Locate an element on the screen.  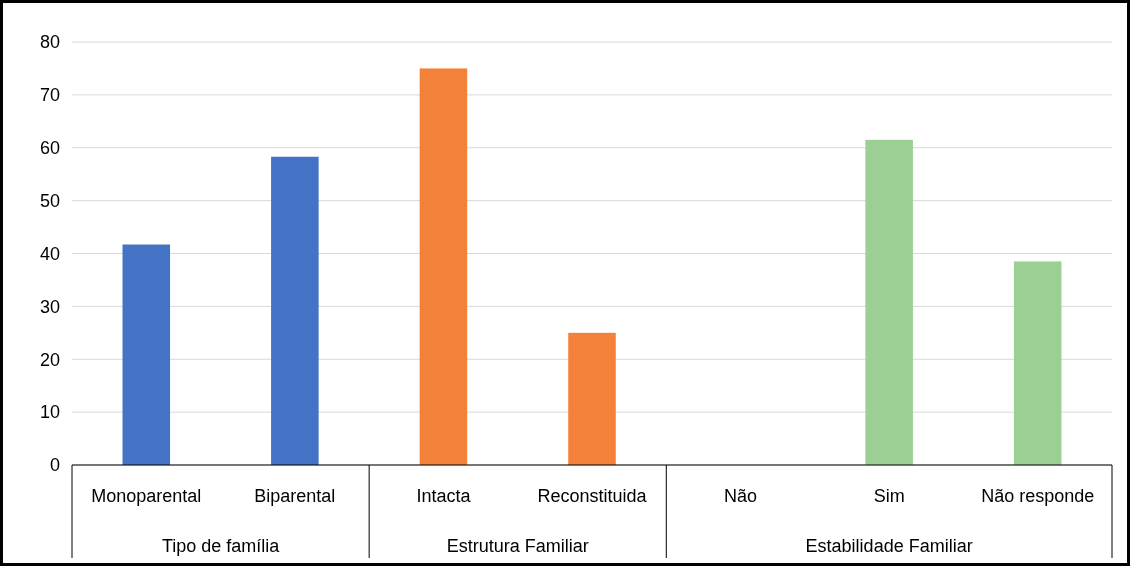
x-tick-label: Sim is located at coordinates (889, 496).